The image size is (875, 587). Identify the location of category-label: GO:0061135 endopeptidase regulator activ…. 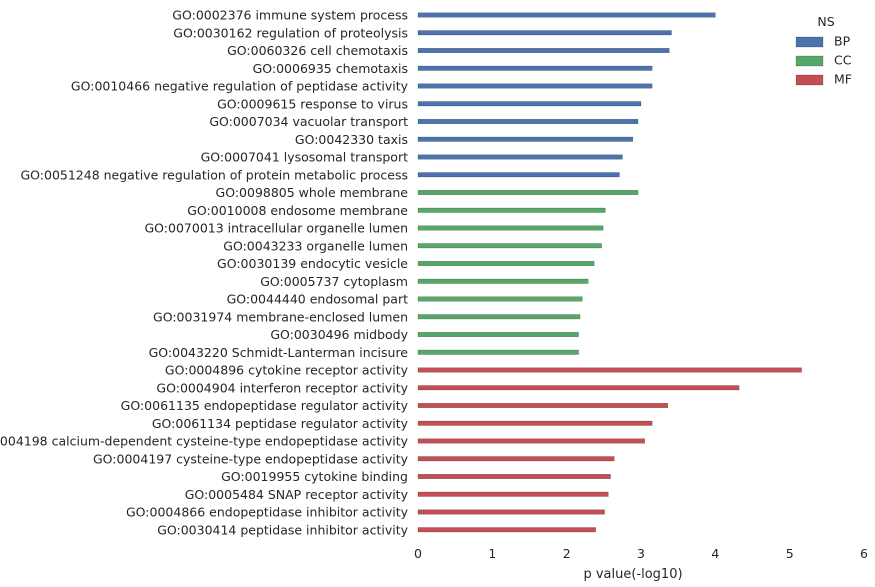
(265, 405).